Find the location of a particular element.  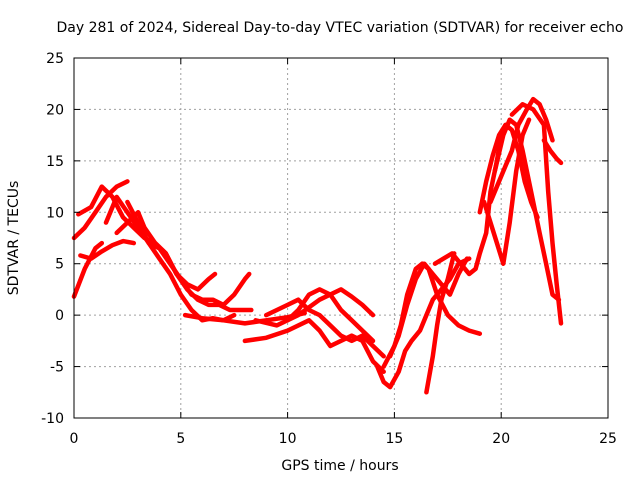

y-tick-label: 10 is located at coordinates (55, 213).